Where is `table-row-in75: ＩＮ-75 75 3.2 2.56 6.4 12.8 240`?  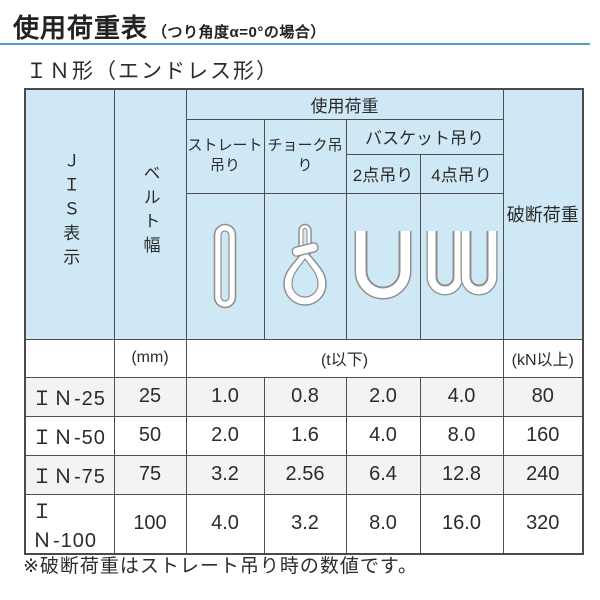
table-row-in75: ＩＮ-75 75 3.2 2.56 6.4 12.8 240 is located at coordinates (304, 474).